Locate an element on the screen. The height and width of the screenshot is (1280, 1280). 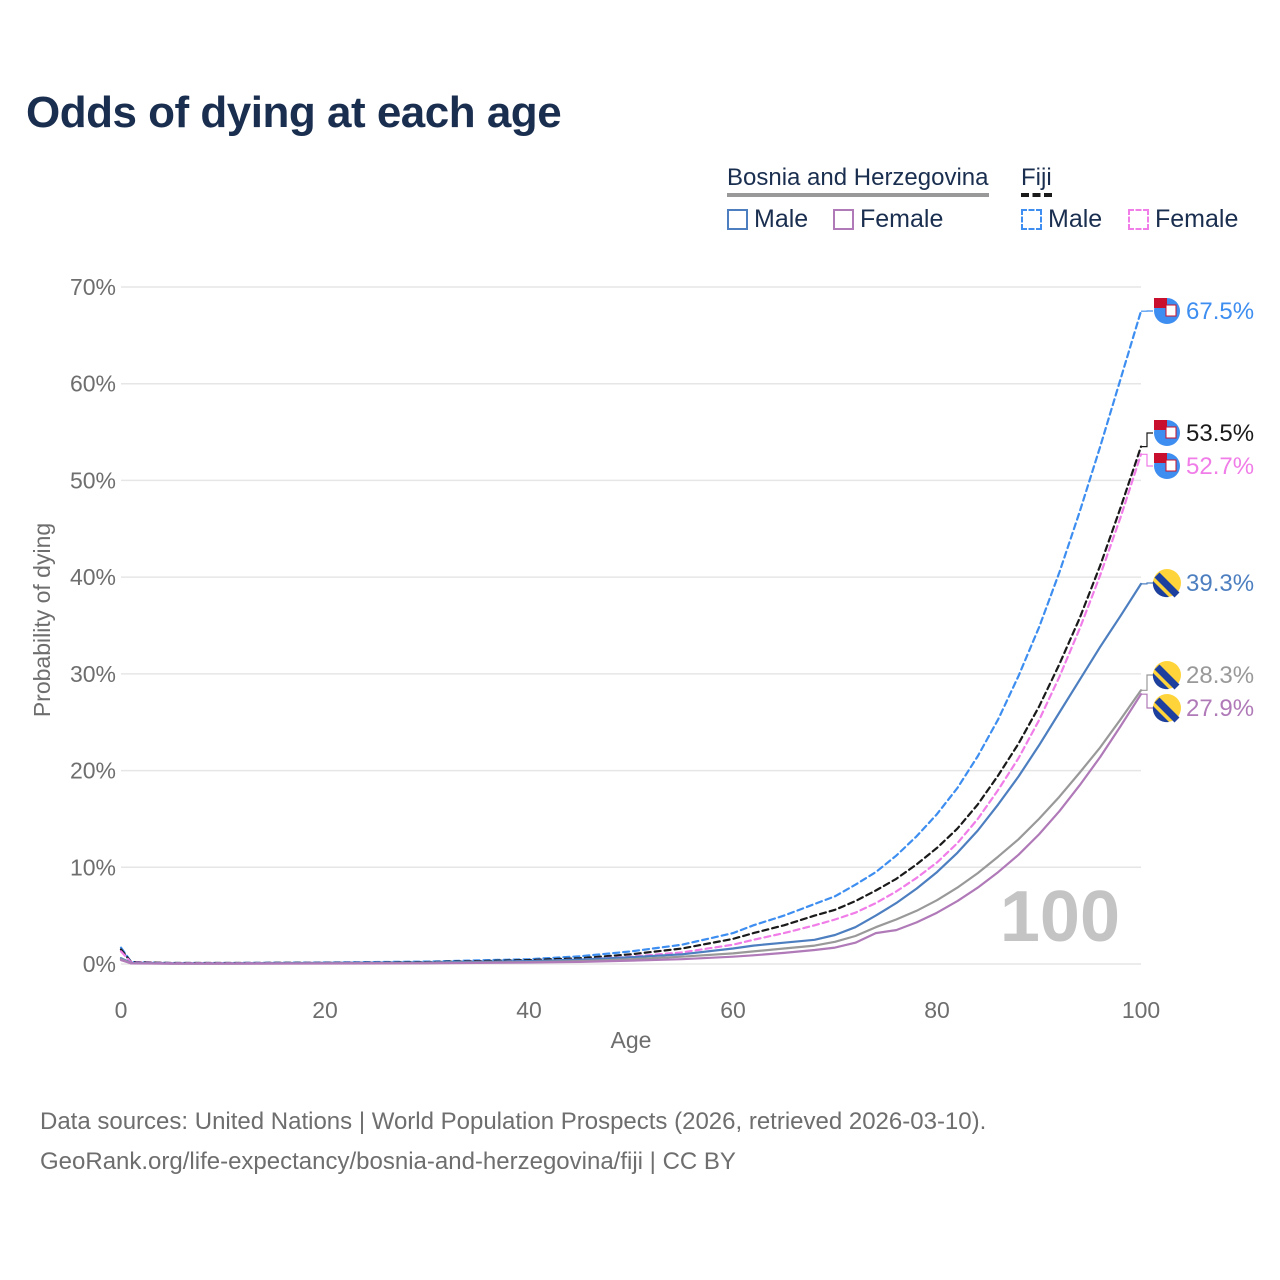
x-axis-title: Age is located at coordinates (631, 1040).